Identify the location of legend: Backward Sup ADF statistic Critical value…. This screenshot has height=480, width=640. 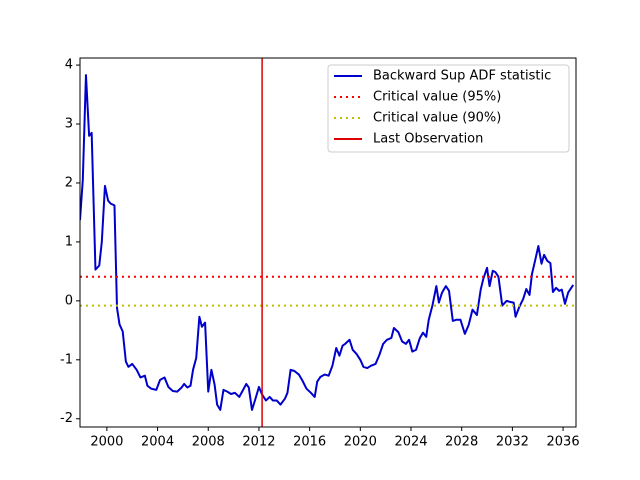
(448, 108).